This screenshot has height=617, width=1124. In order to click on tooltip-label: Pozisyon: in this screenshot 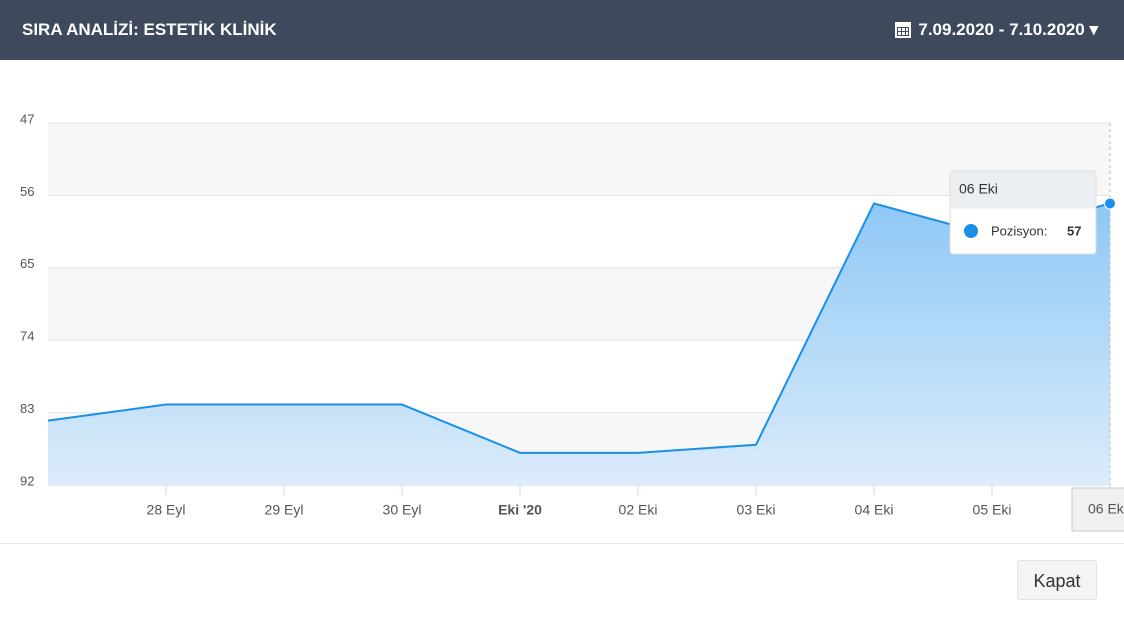, I will do `click(1019, 230)`.